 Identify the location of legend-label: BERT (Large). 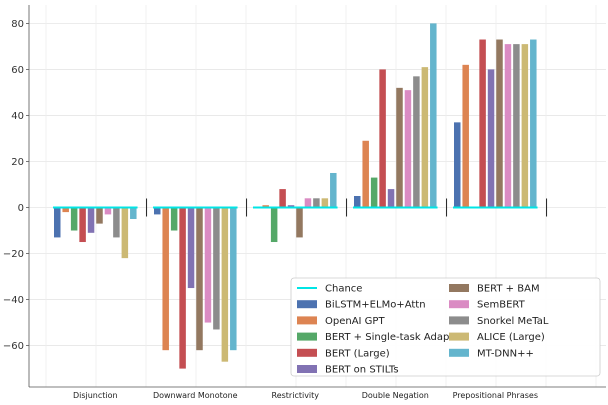
(357, 353).